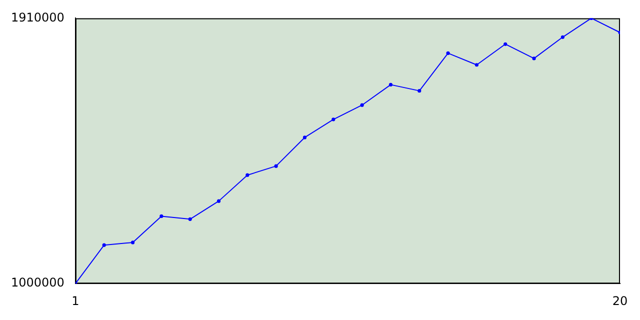 Image resolution: width=640 pixels, height=320 pixels. I want to click on x-tick-label: 1, so click(76, 301).